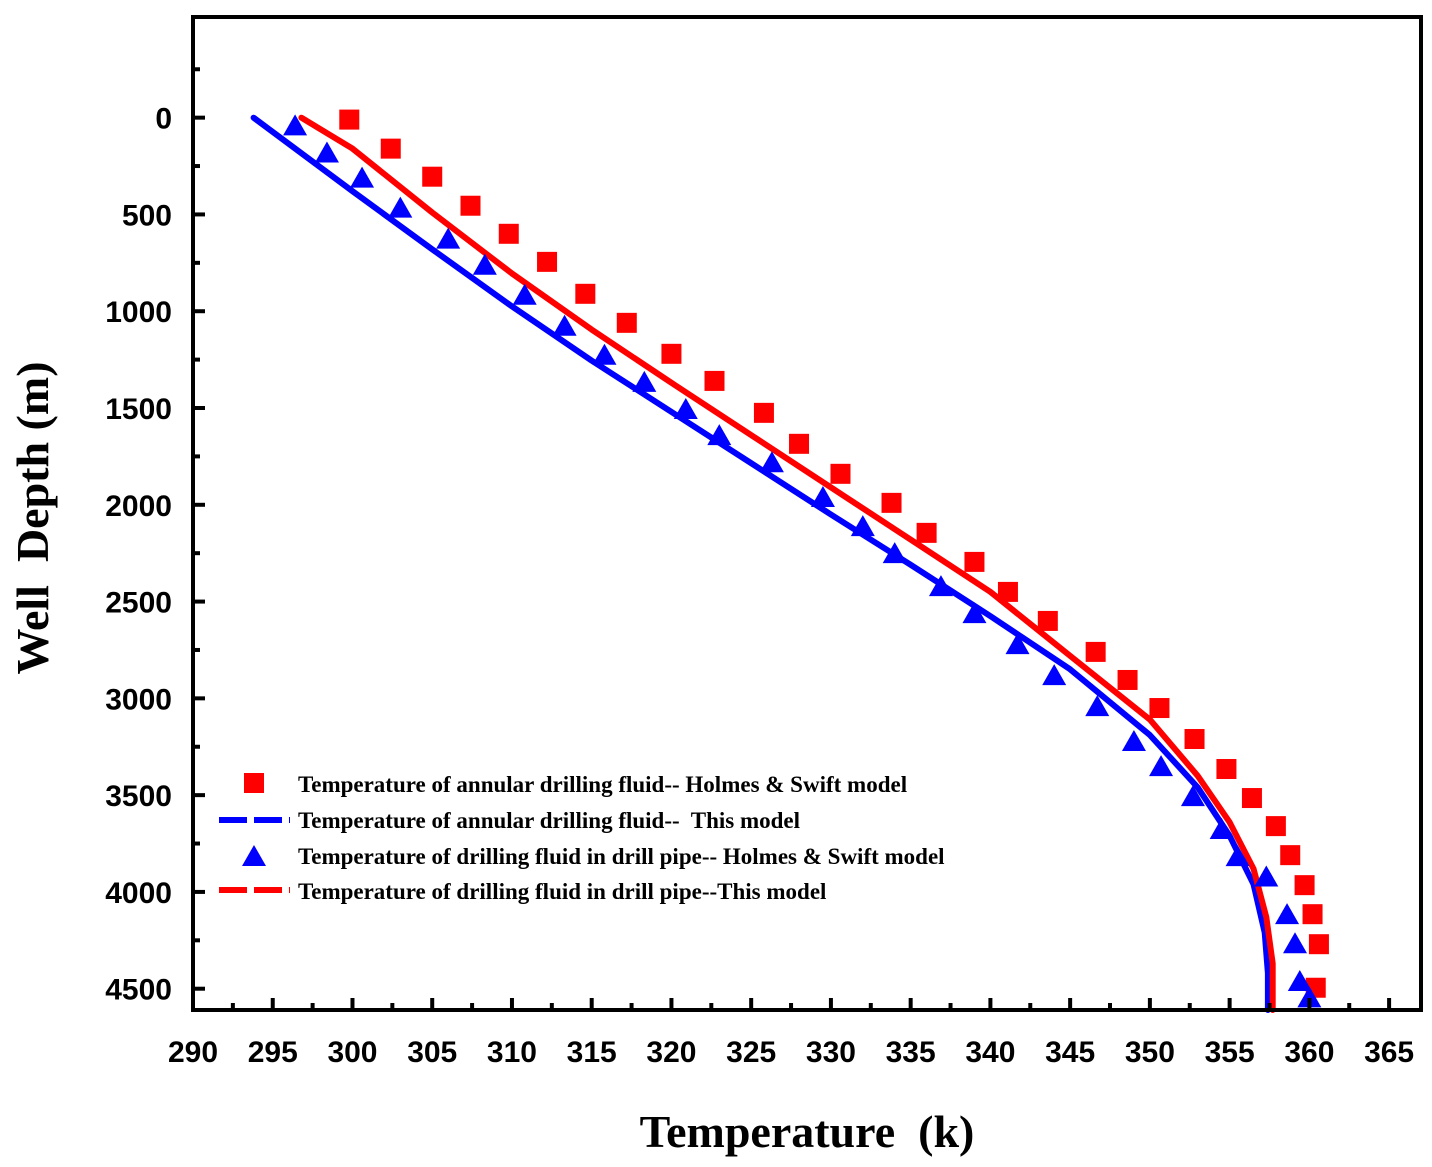 The width and height of the screenshot is (1432, 1167). Describe the element at coordinates (254, 855) in the screenshot. I see `legend-marker-triangle` at that location.